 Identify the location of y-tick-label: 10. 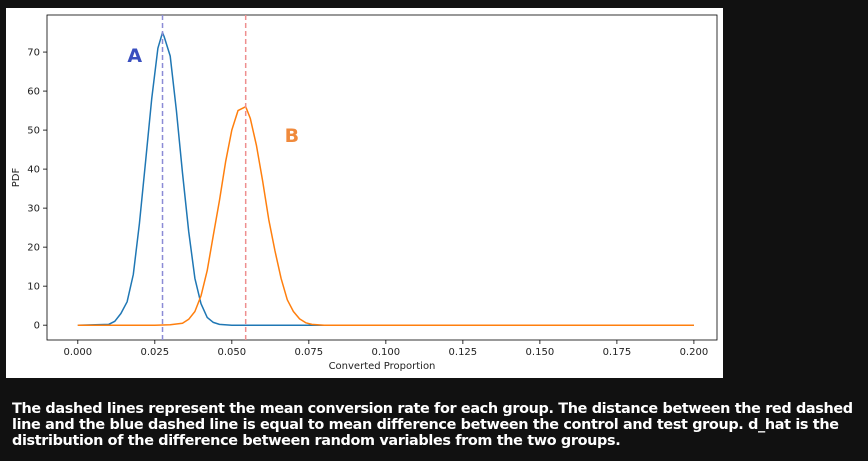
(33, 287).